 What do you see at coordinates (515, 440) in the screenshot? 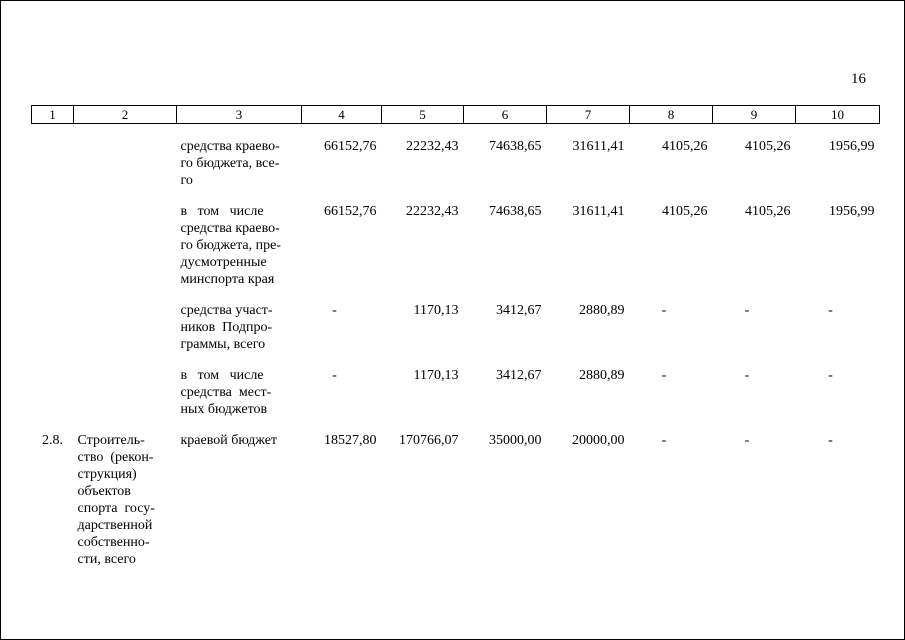
I see `value-cell: 35000,00` at bounding box center [515, 440].